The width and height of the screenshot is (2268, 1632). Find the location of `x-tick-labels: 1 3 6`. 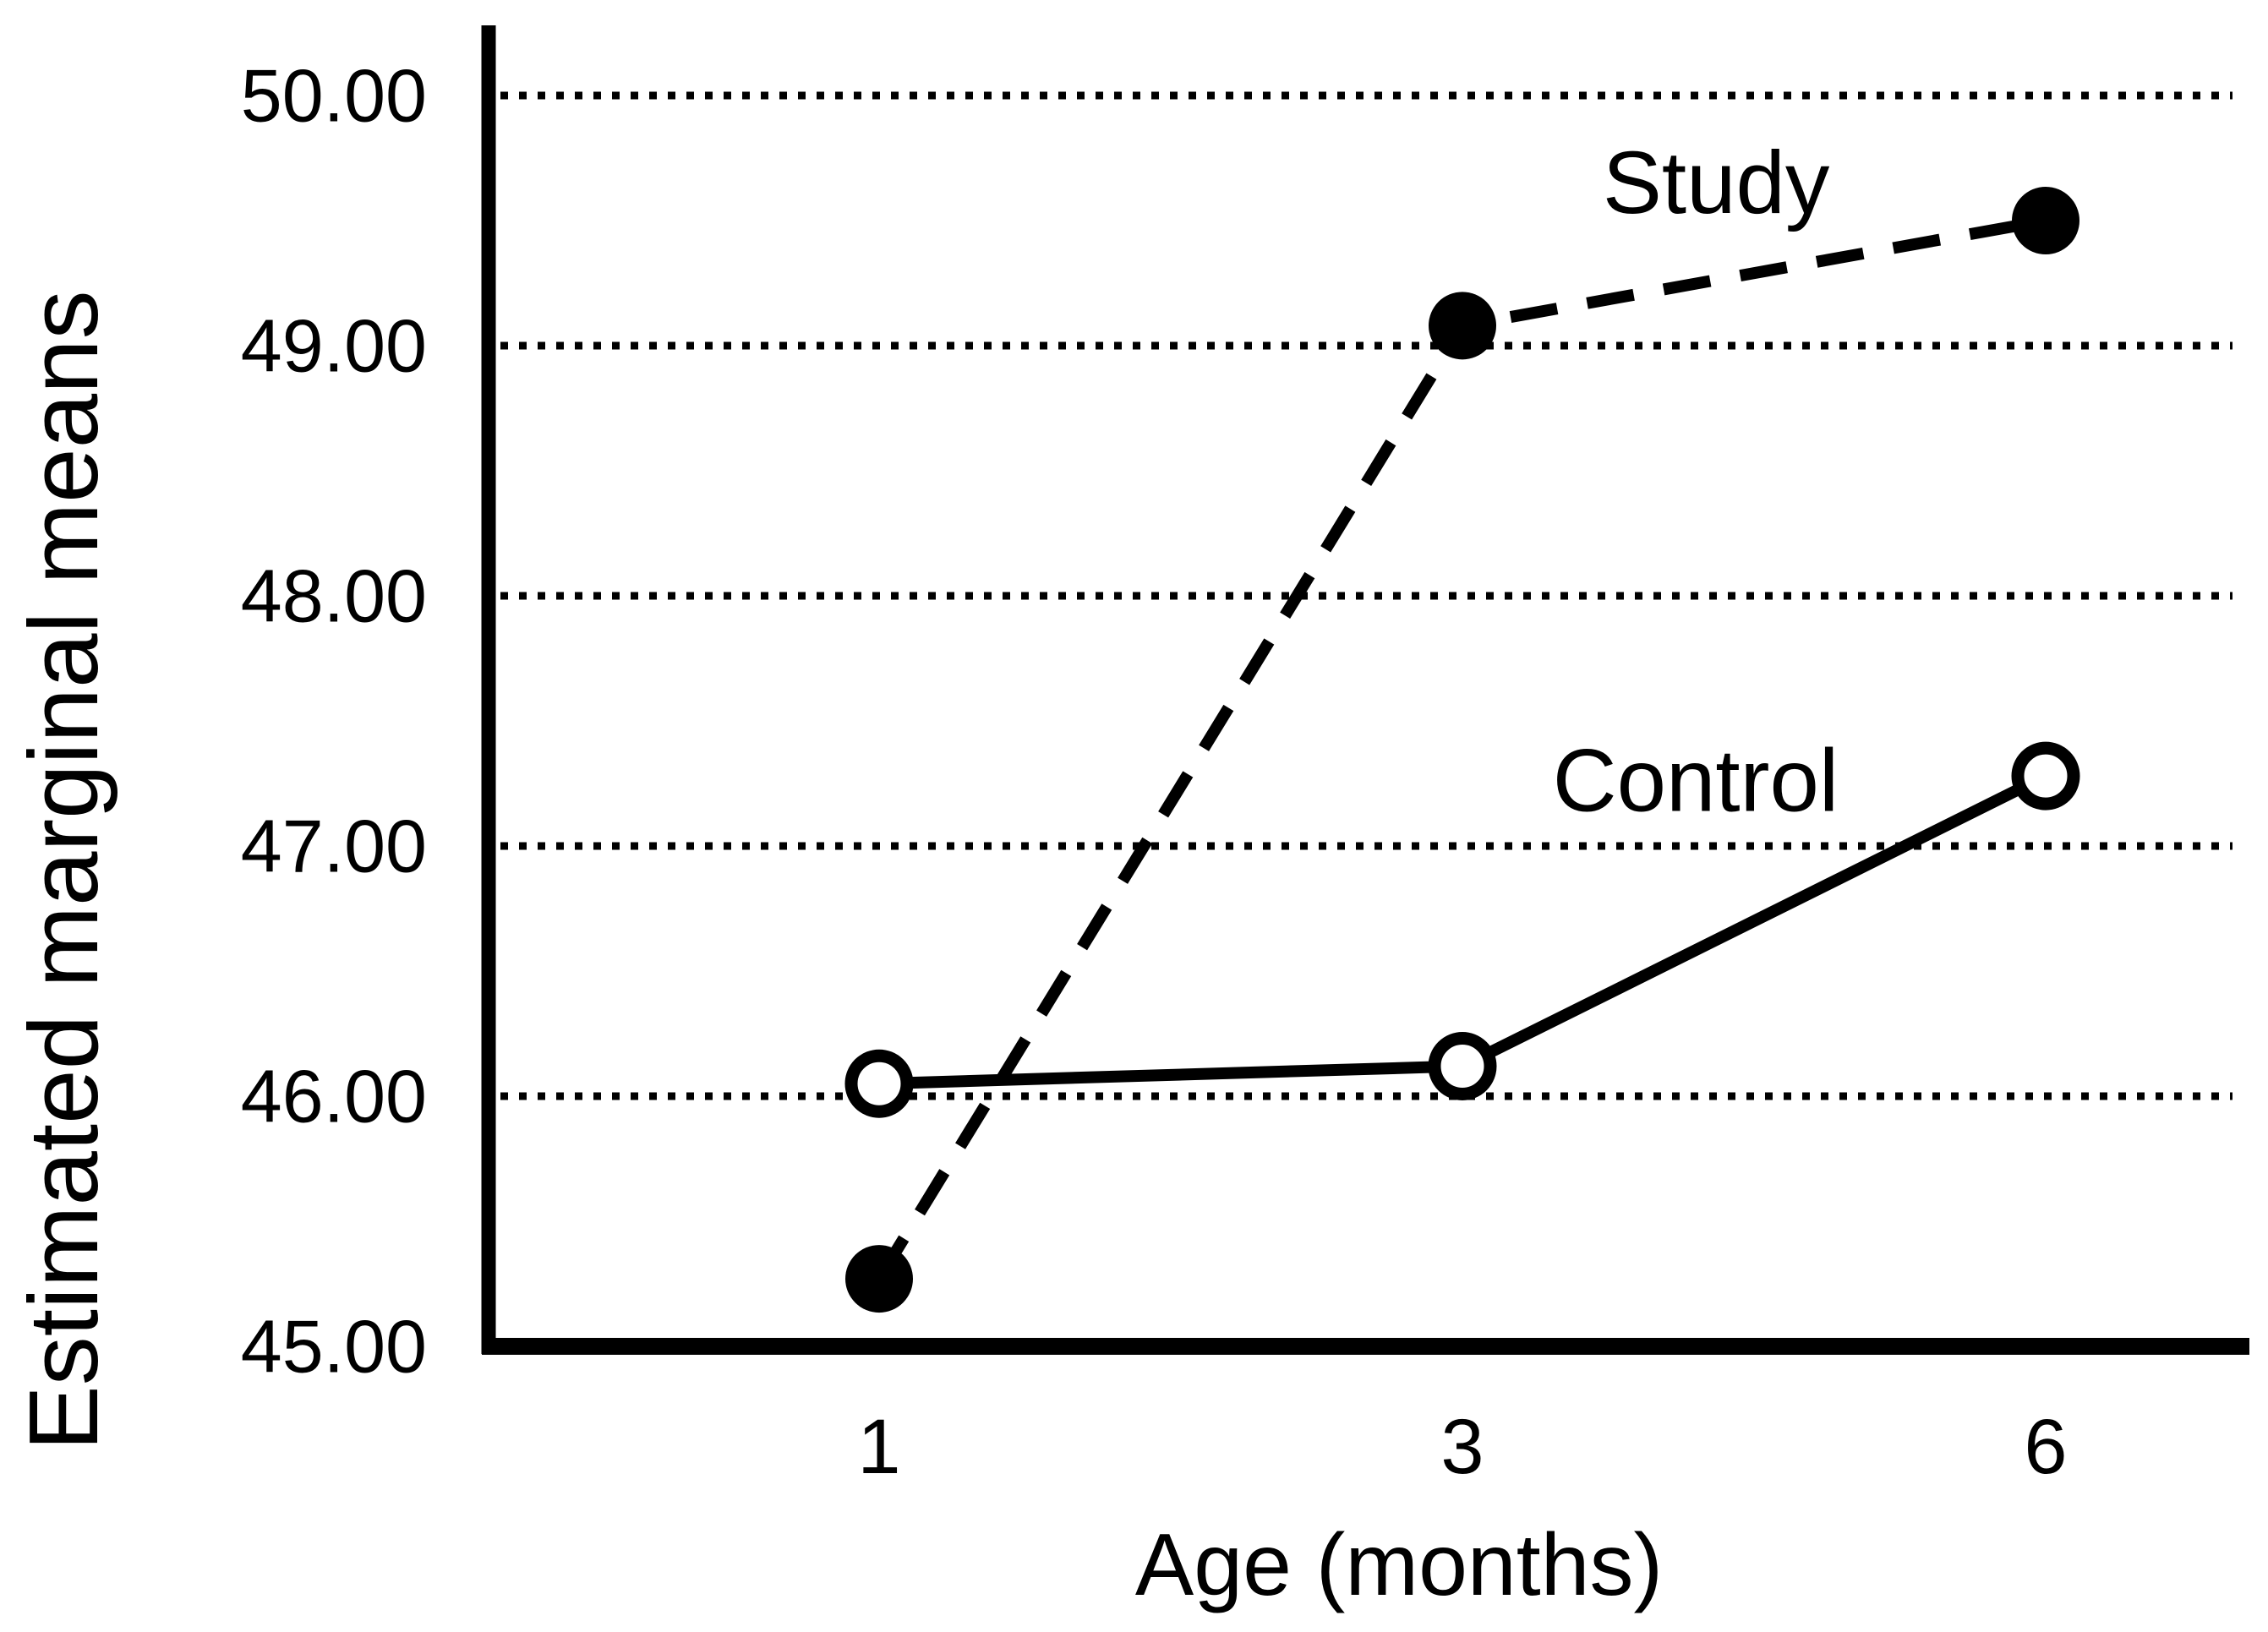

x-tick-labels: 1 3 6 is located at coordinates (1462, 1447).